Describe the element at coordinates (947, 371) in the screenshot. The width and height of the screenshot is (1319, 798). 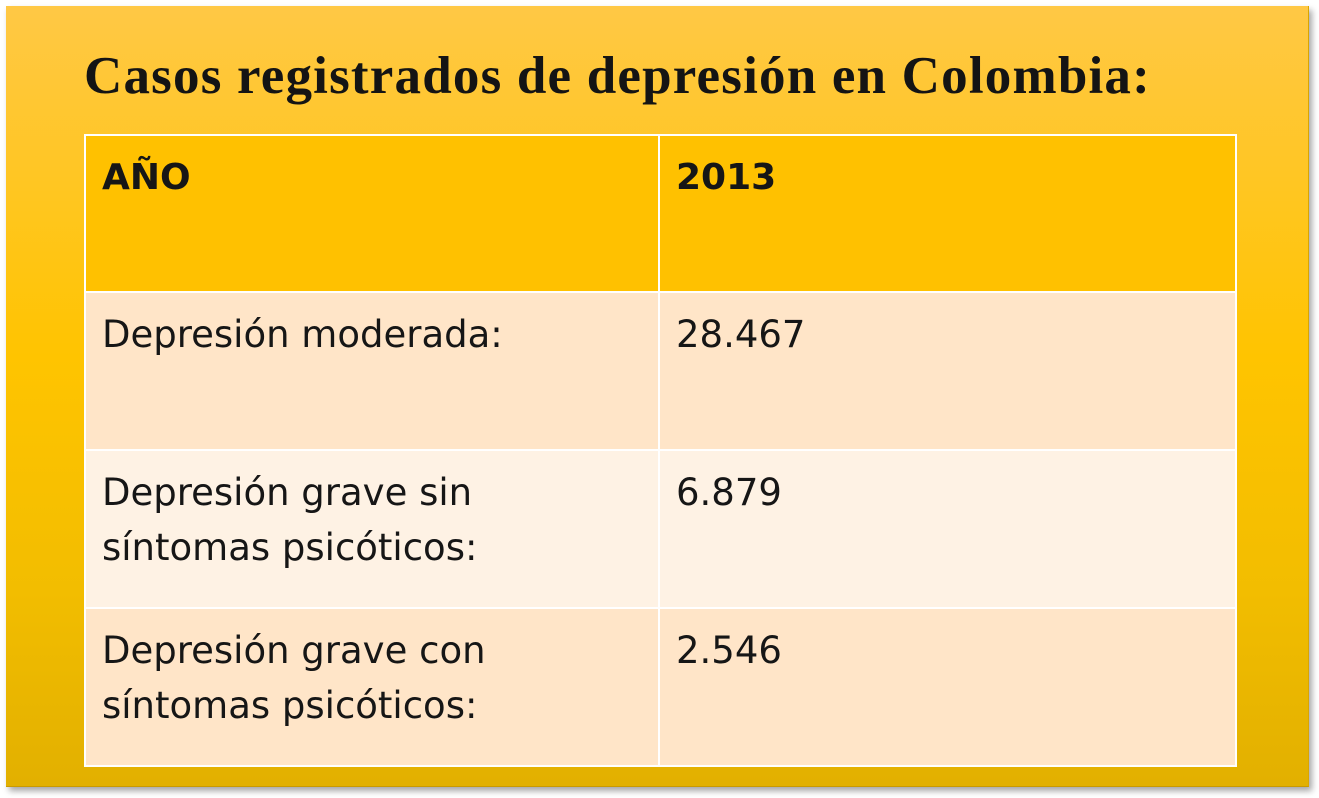
I see `row-value-cell: 28.467` at that location.